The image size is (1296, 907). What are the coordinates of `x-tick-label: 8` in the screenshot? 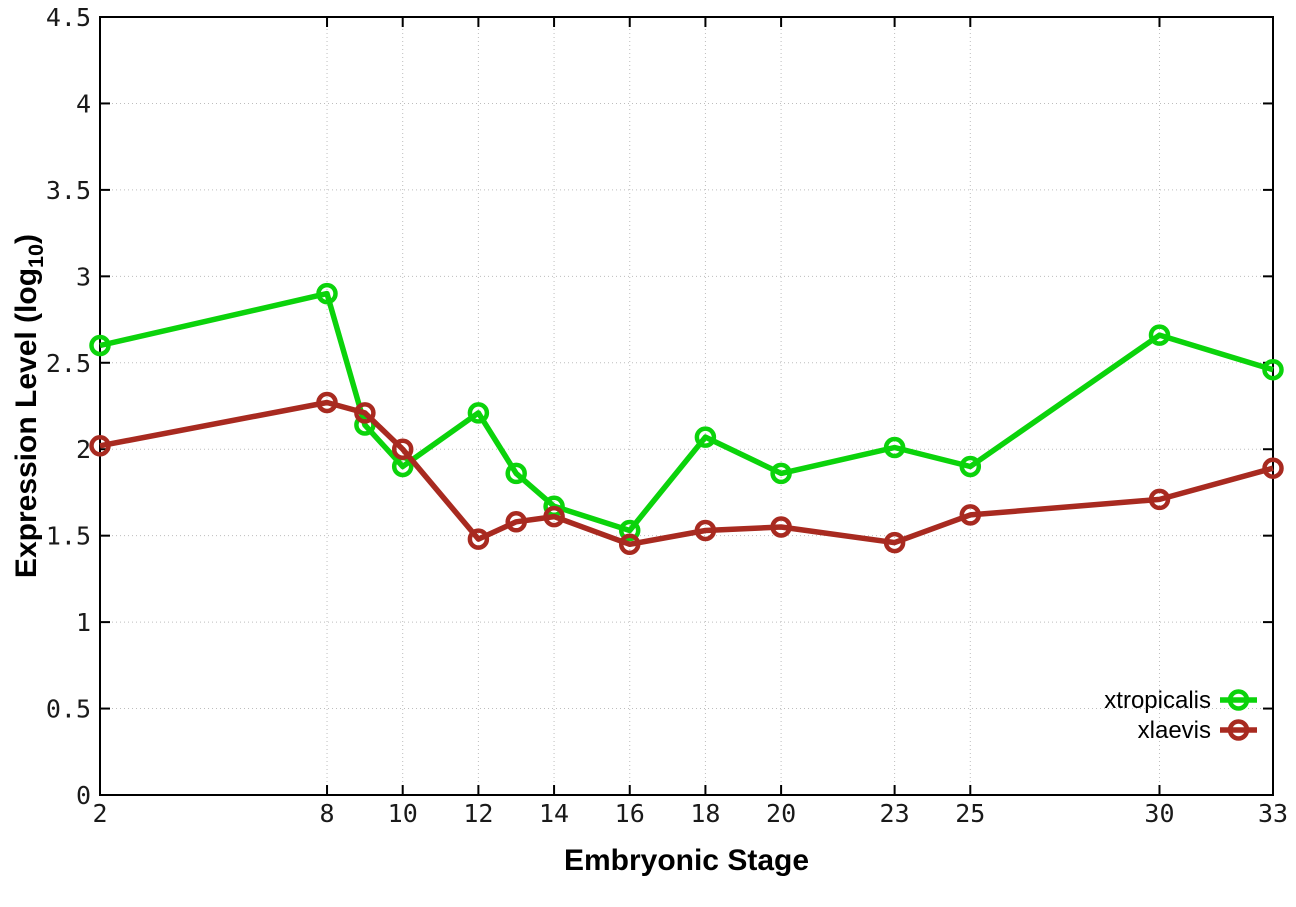 It's located at (327, 813).